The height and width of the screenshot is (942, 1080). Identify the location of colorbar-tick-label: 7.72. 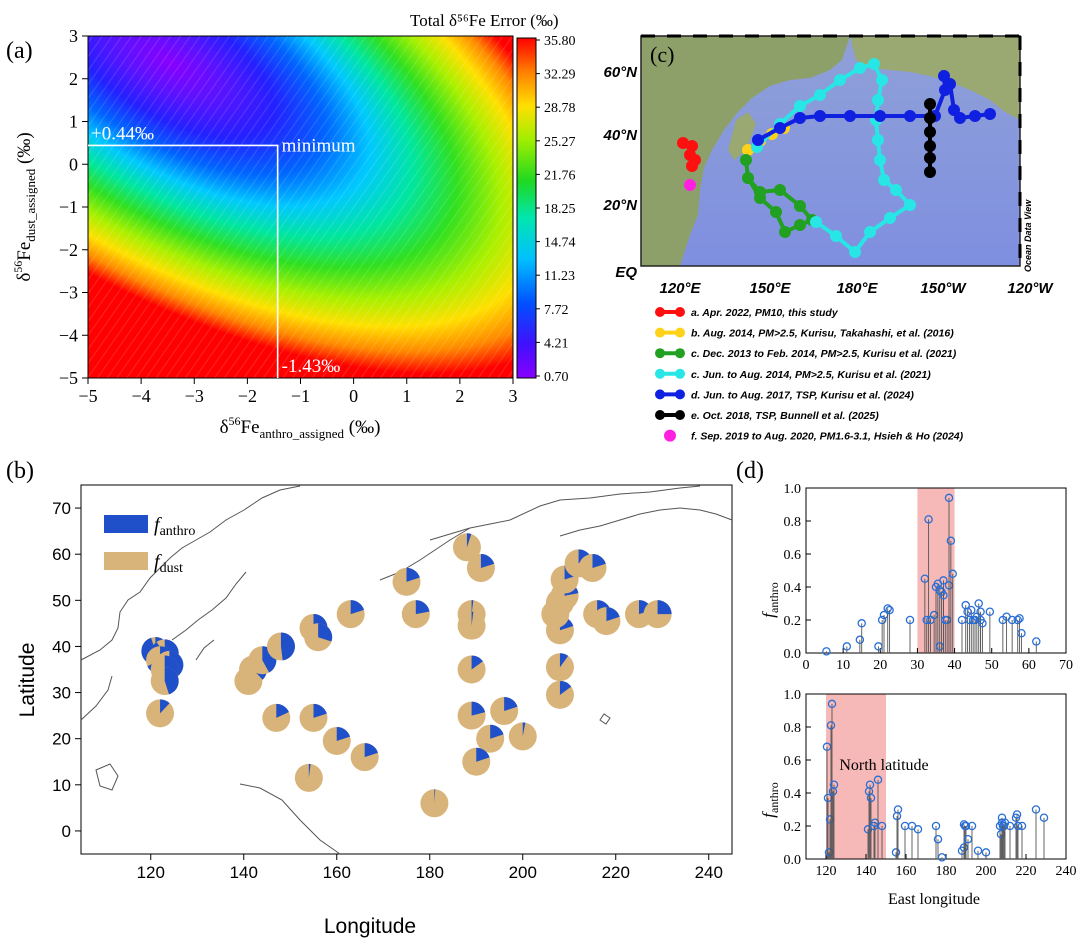
(556, 310).